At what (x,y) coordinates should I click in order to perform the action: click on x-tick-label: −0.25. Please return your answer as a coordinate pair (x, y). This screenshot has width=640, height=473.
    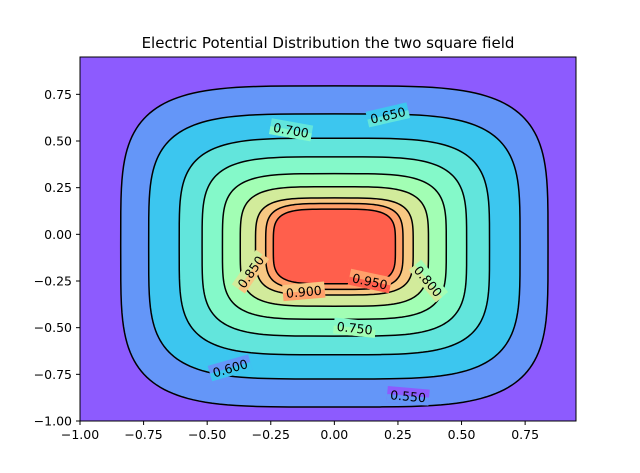
    Looking at the image, I should click on (271, 434).